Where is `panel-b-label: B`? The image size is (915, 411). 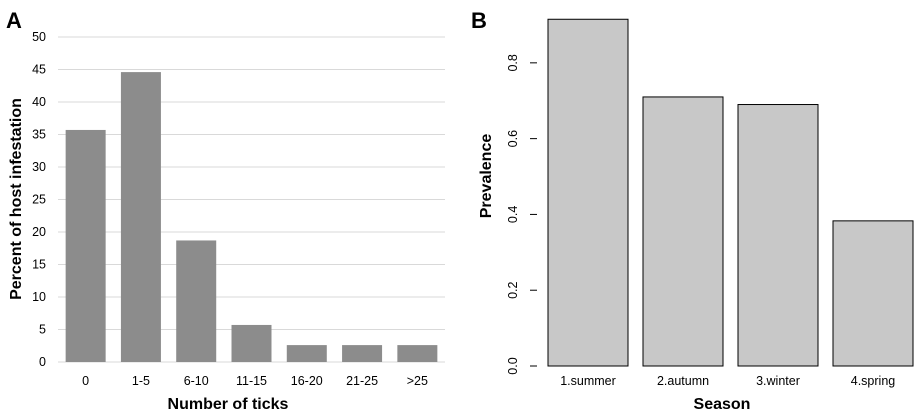
panel-b-label: B is located at coordinates (479, 20).